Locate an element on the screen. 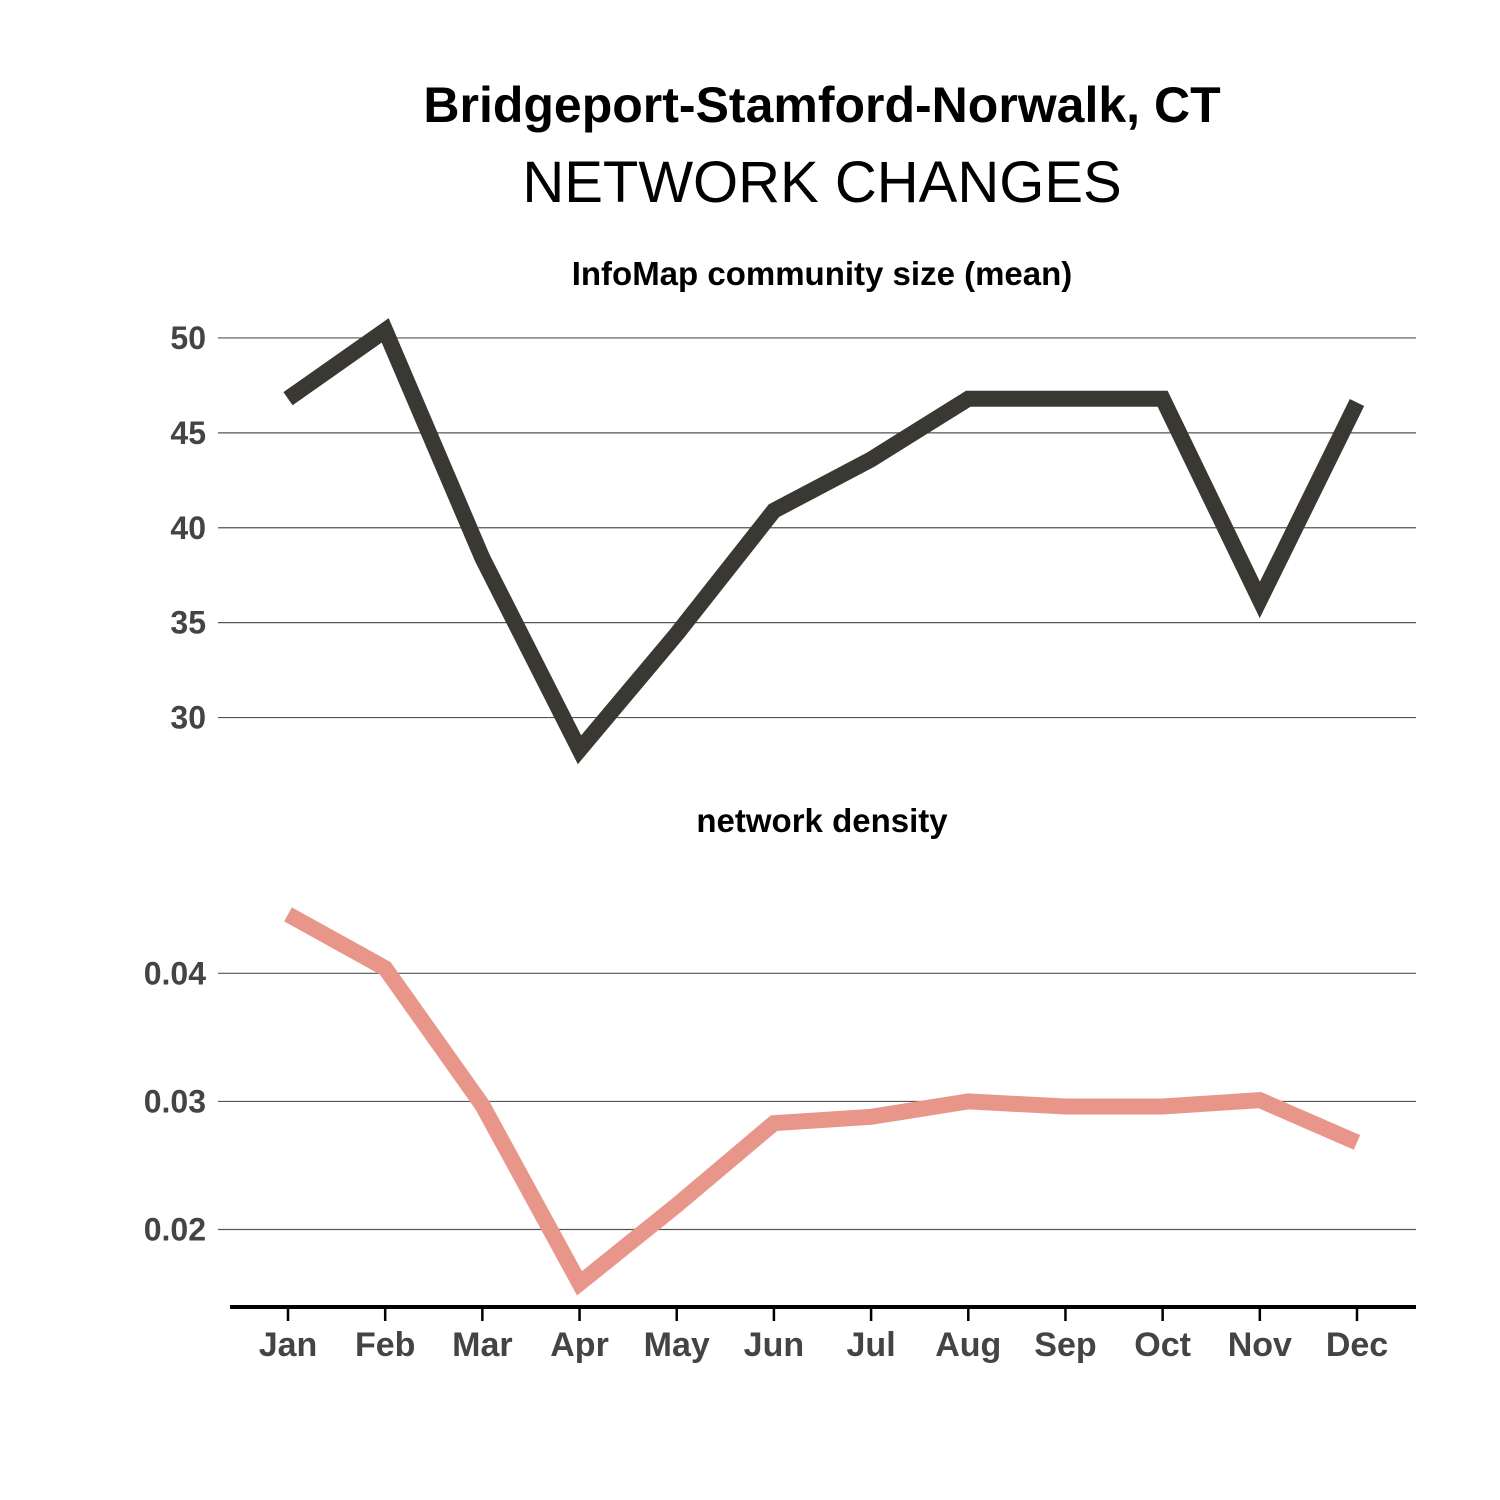 Image resolution: width=1500 pixels, height=1500 pixels. y-tick-label: 45 is located at coordinates (188, 433).